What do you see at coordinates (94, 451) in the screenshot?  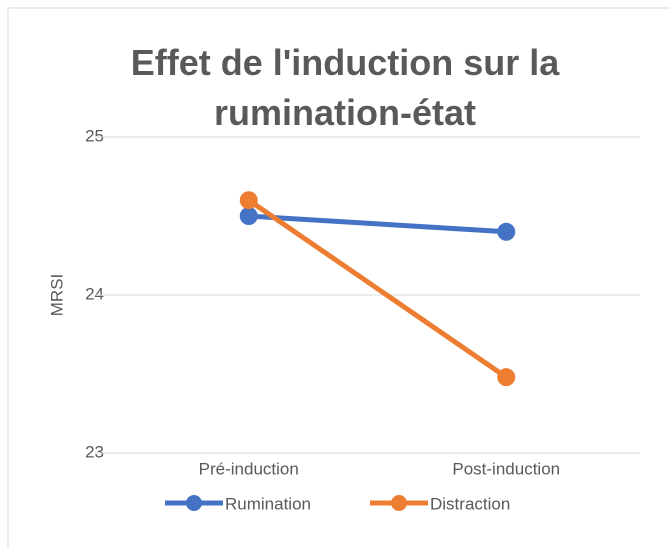 I see `y-tick-label: 23` at bounding box center [94, 451].